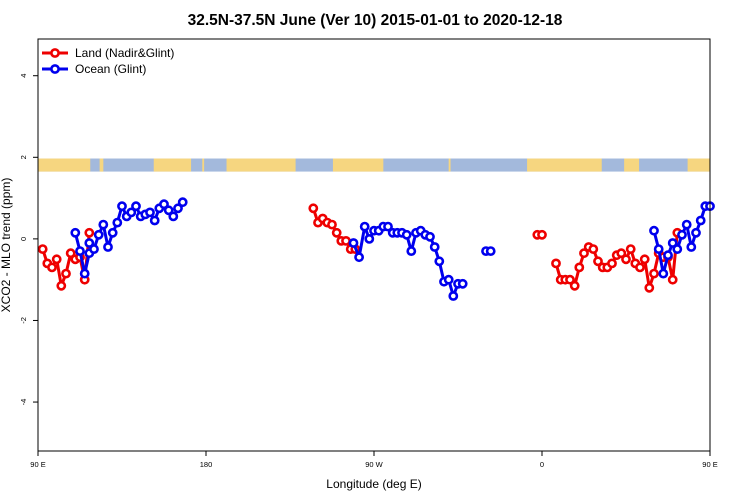 The image size is (750, 500). What do you see at coordinates (206, 464) in the screenshot?
I see `x-tick-label: 180` at bounding box center [206, 464].